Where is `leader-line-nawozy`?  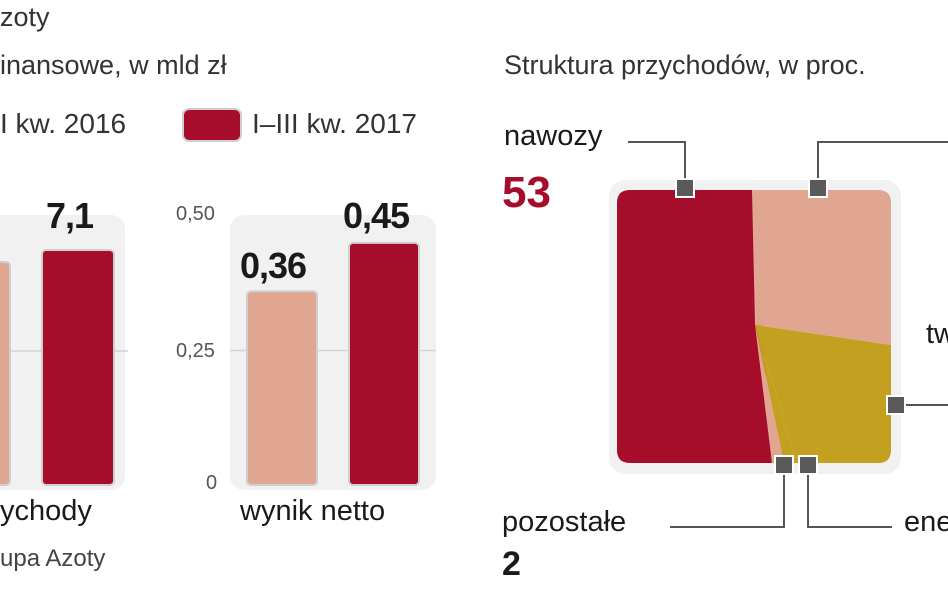
leader-line-nawozy is located at coordinates (657, 164).